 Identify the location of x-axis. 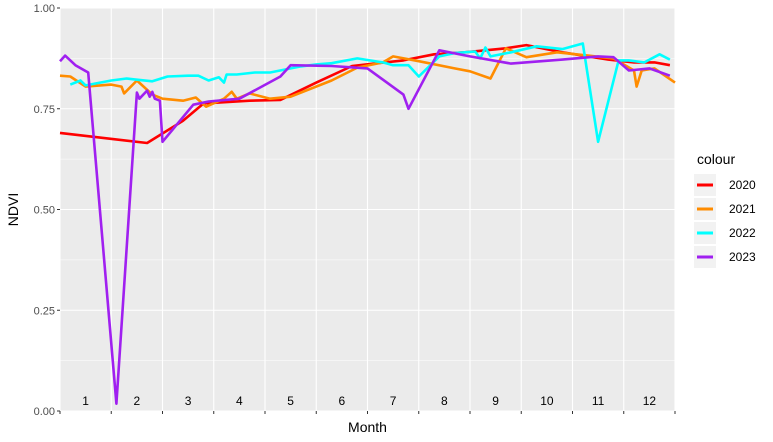
(367, 412).